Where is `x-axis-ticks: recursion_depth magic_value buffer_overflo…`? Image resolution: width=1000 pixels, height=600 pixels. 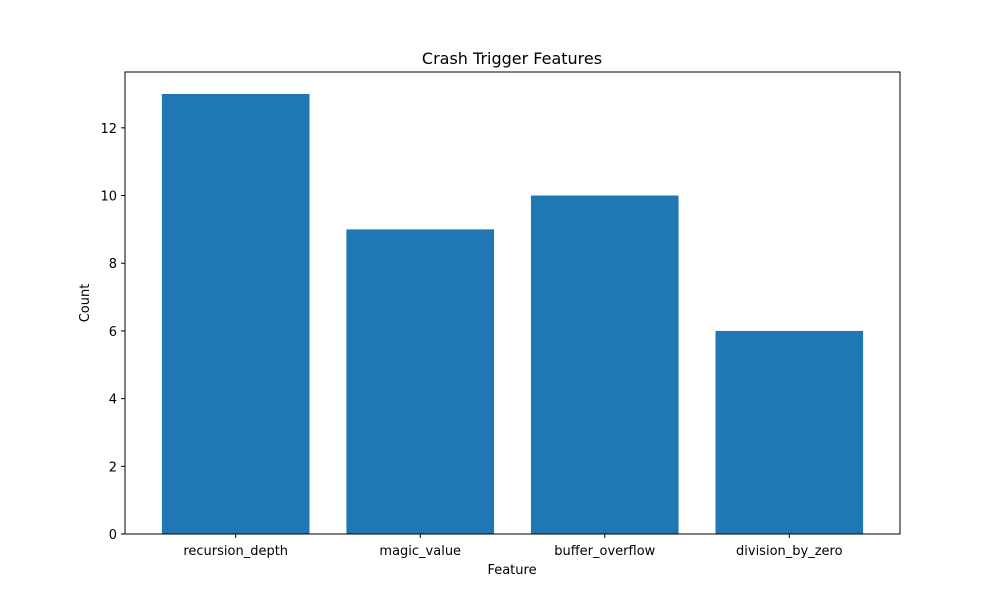 x-axis-ticks: recursion_depth magic_value buffer_overflo… is located at coordinates (513, 546).